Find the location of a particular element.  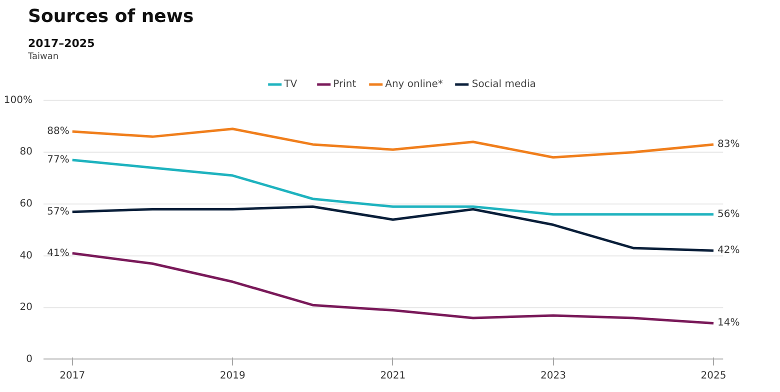

y-tick-label: 80 is located at coordinates (26, 152).